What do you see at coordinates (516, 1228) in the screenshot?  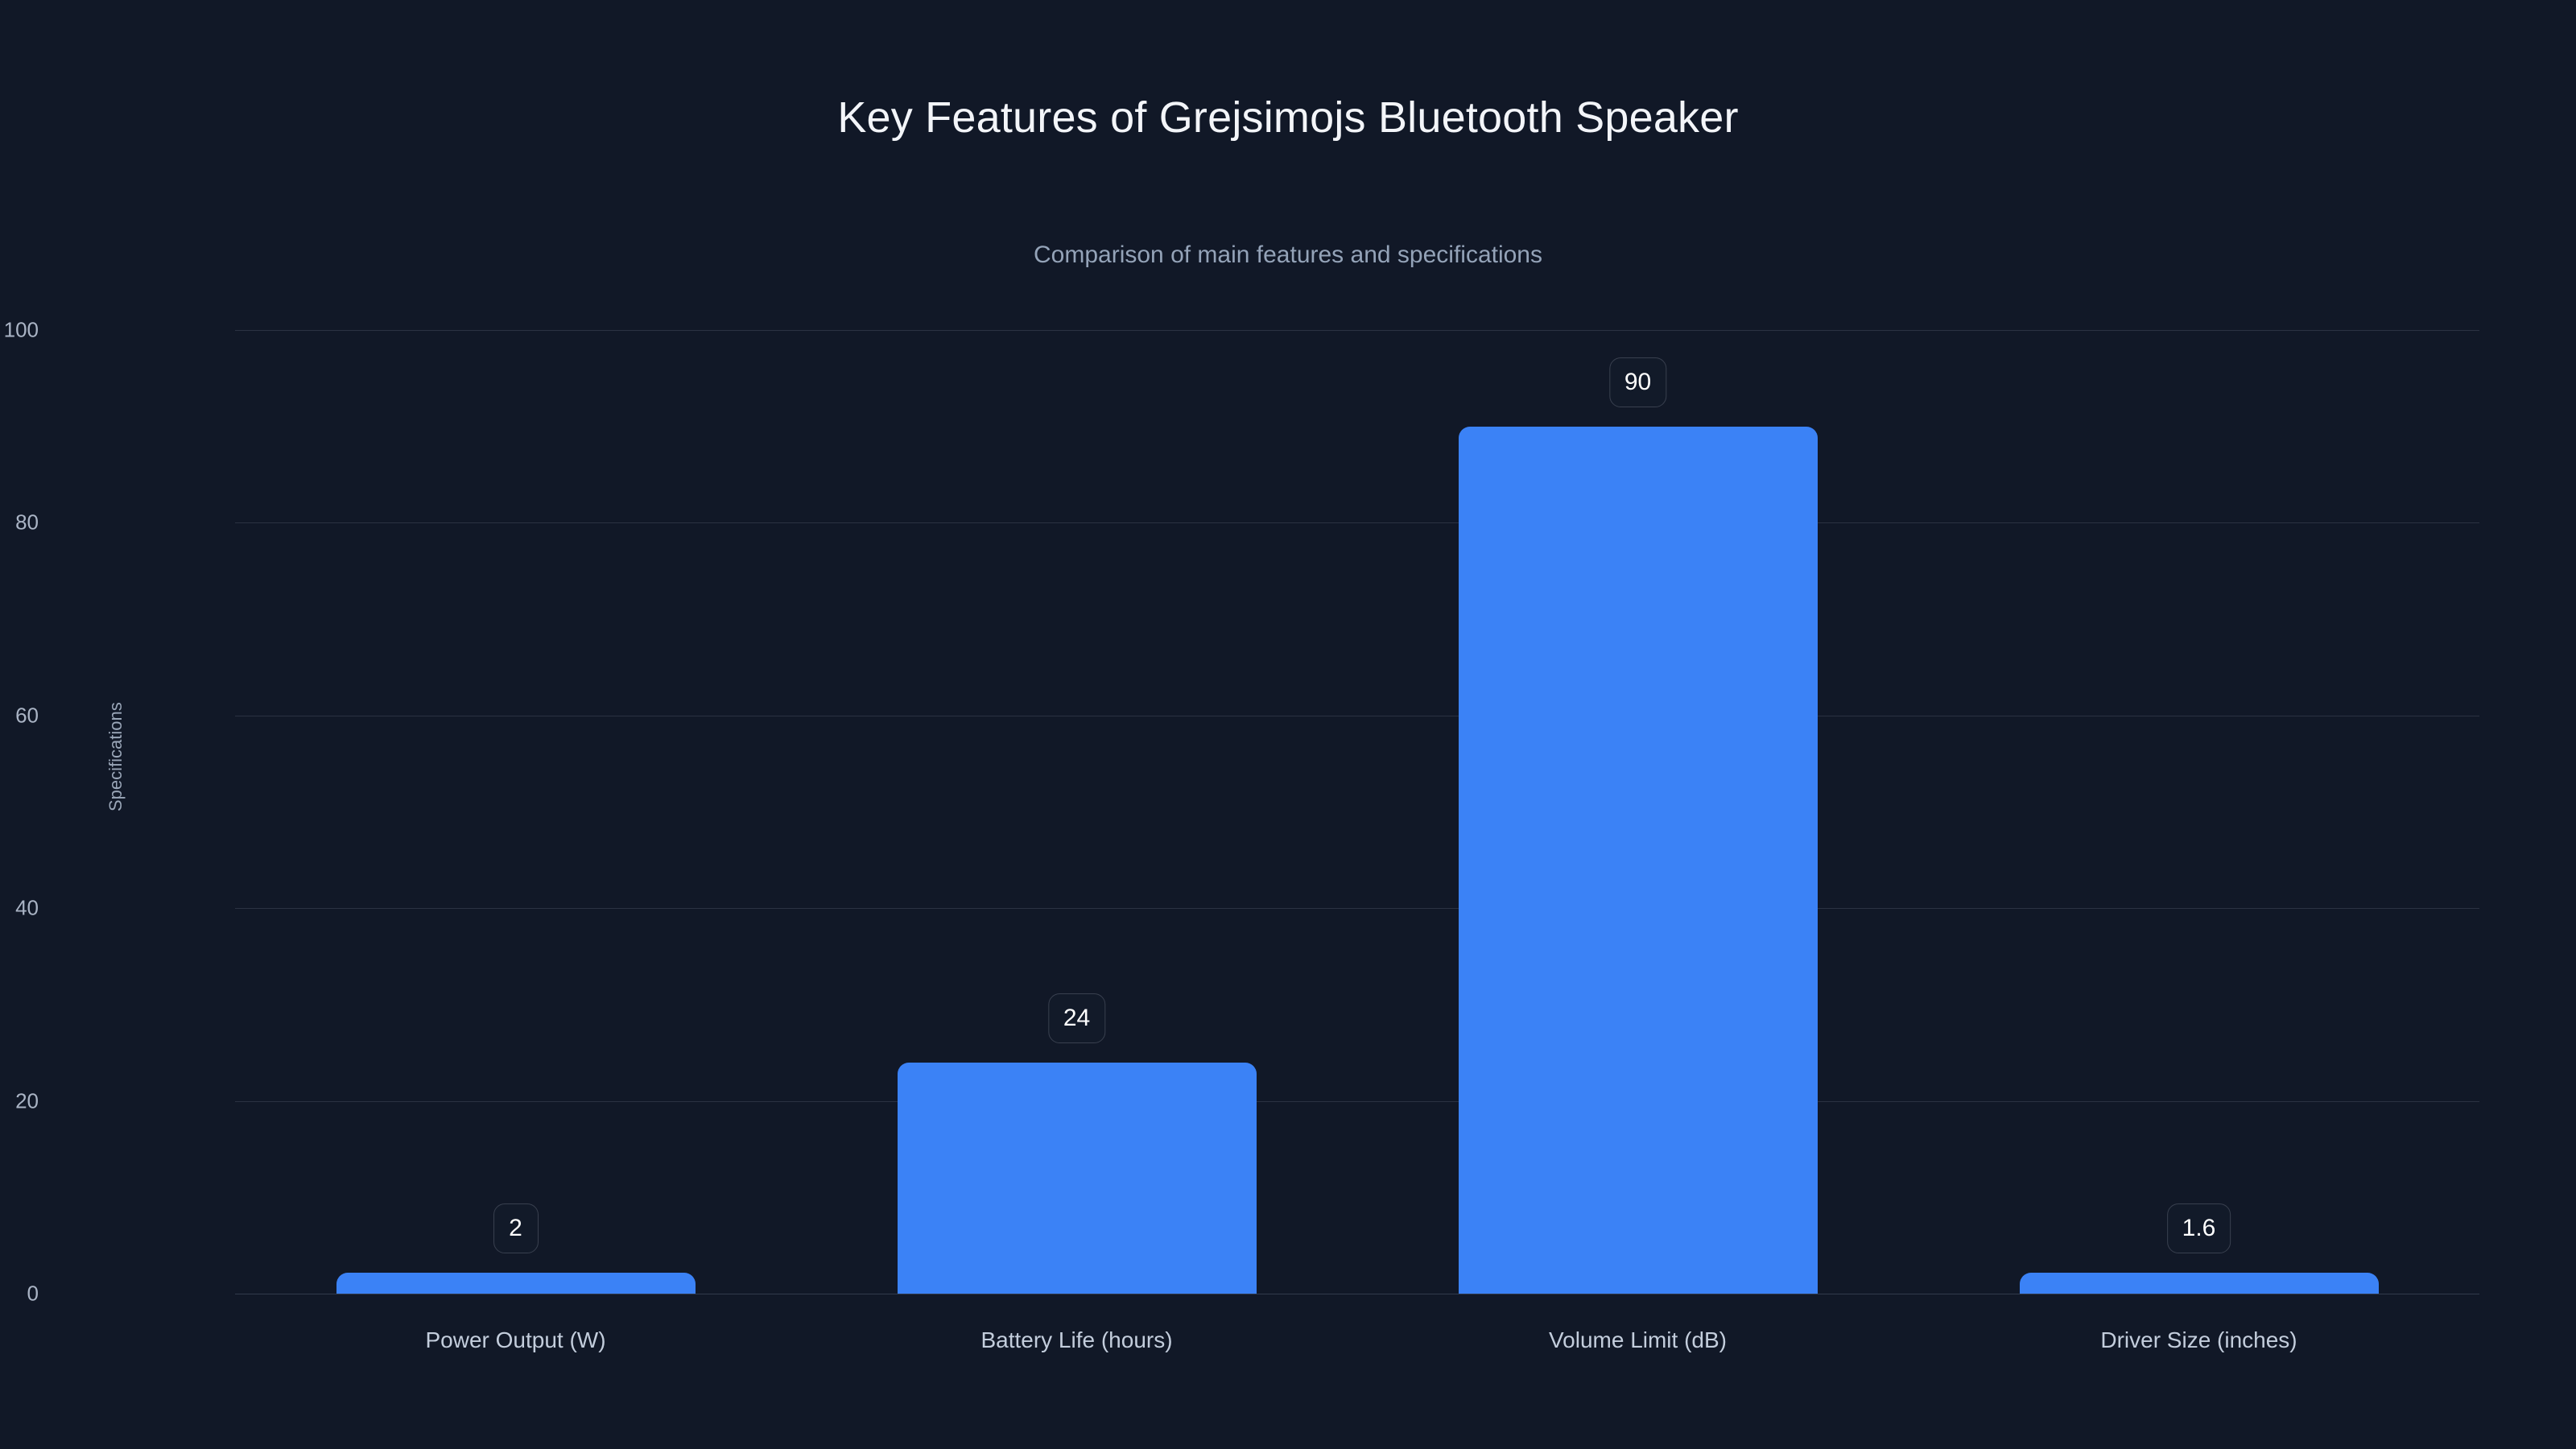 I see `bar-value-label: 2` at bounding box center [516, 1228].